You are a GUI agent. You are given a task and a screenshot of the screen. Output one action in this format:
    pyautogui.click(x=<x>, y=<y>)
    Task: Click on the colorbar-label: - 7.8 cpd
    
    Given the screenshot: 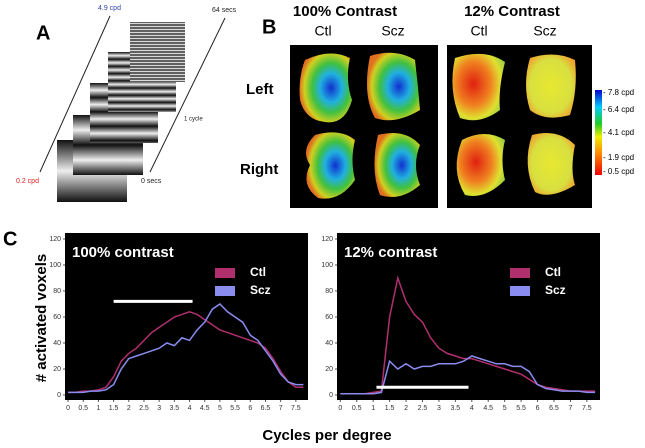 What is the action you would take?
    pyautogui.click(x=618, y=92)
    